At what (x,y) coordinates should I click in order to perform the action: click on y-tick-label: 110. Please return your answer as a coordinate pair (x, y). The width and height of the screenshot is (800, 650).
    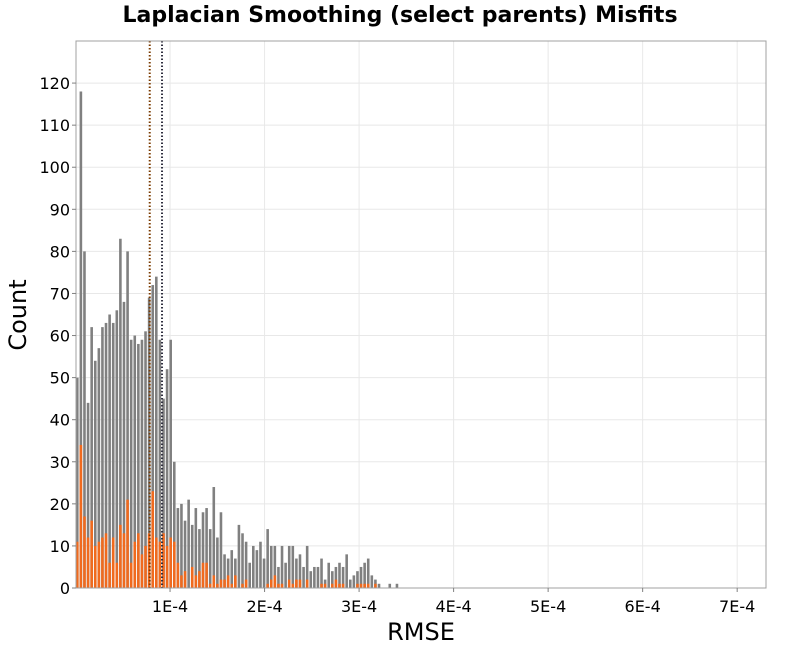
    Looking at the image, I should click on (54, 125).